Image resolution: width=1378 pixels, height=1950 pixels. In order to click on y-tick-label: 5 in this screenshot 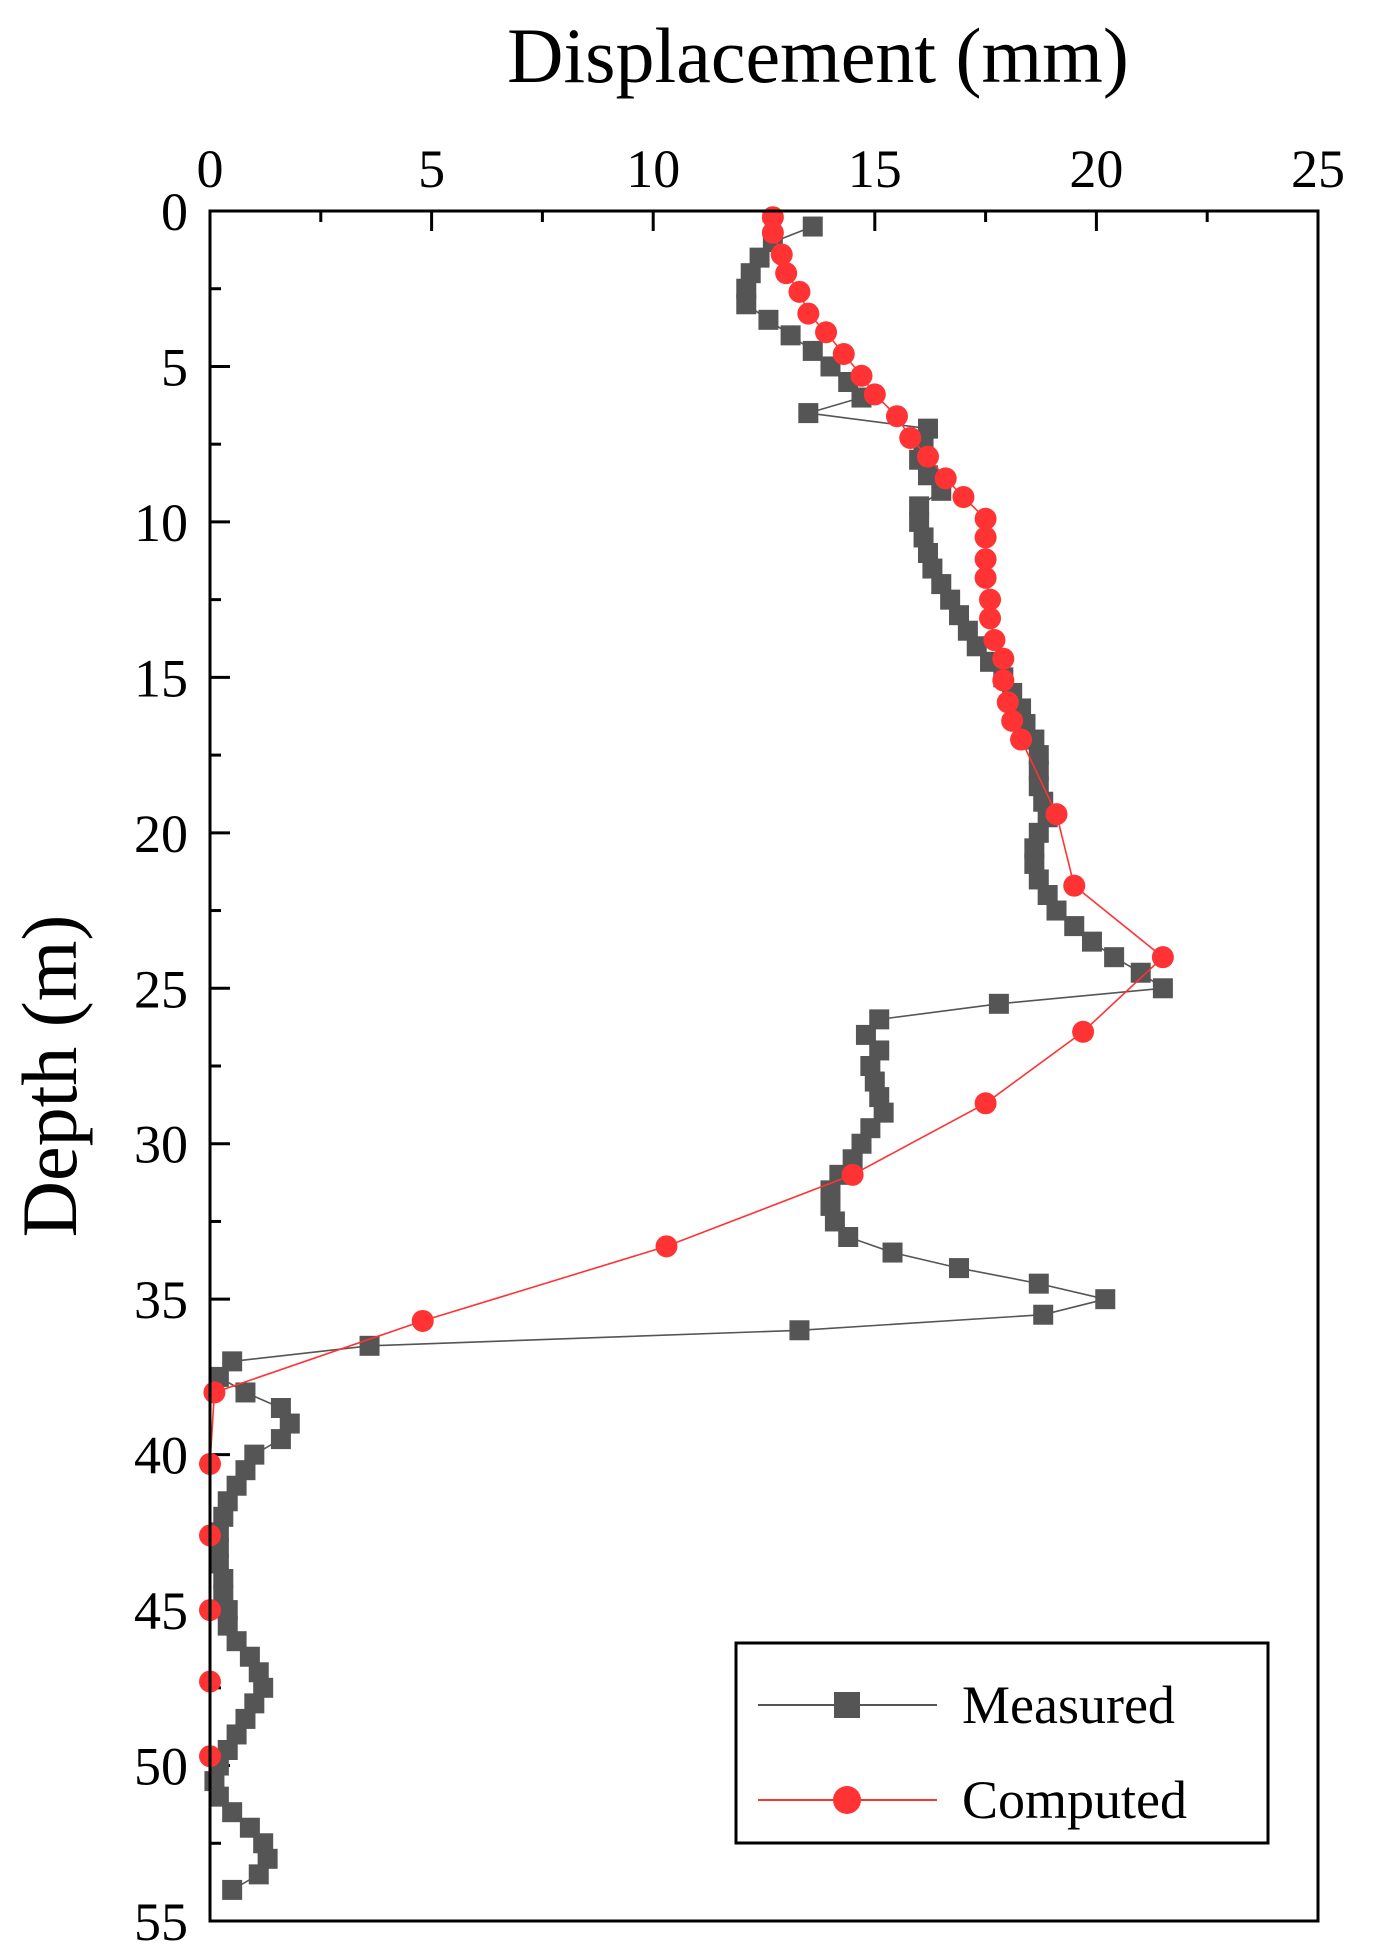, I will do `click(174, 367)`.